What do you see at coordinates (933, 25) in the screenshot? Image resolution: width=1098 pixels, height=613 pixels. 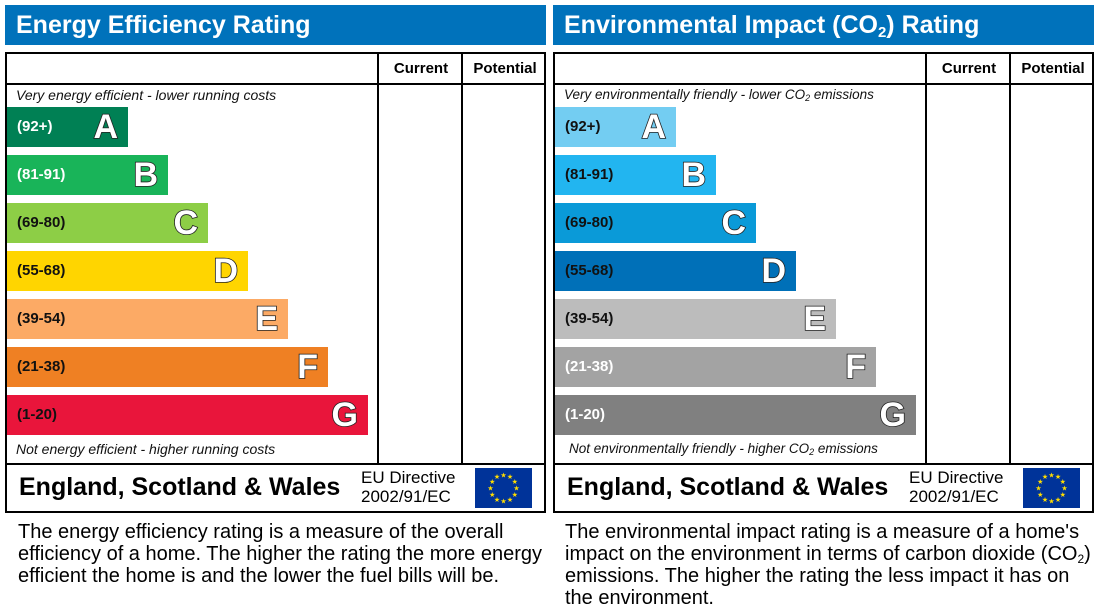 I see `title-text-end: ) Rating` at bounding box center [933, 25].